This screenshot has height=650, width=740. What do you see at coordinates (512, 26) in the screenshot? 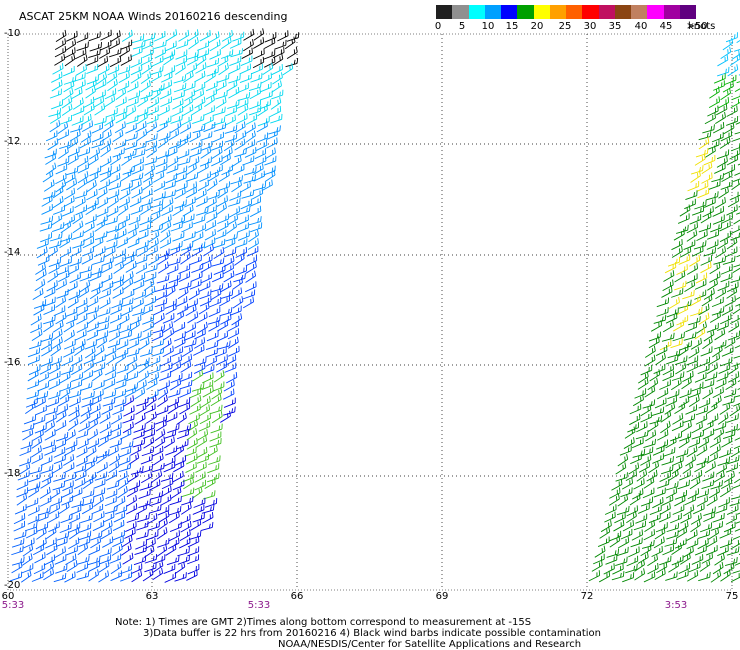
I see `colorbar-tick: 15` at bounding box center [512, 26].